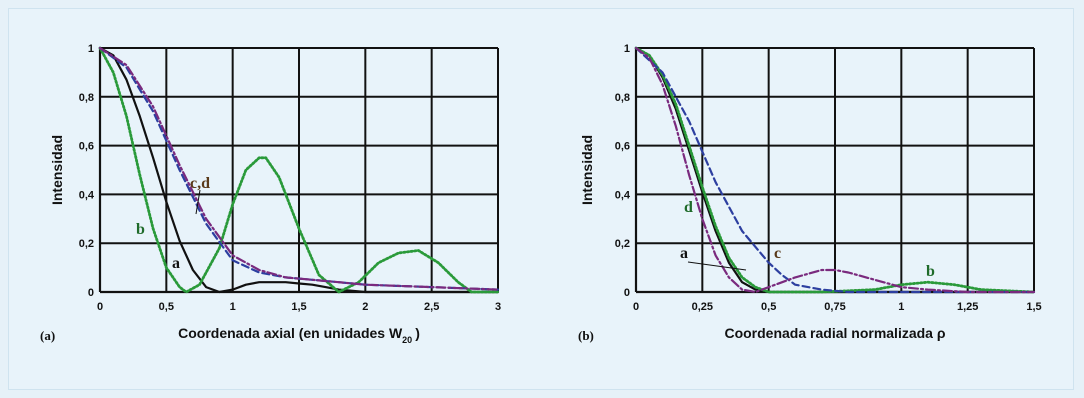 Image resolution: width=1084 pixels, height=398 pixels. Describe the element at coordinates (834, 333) in the screenshot. I see `x-axis-title: Coordenada radial normalizada ρ` at that location.